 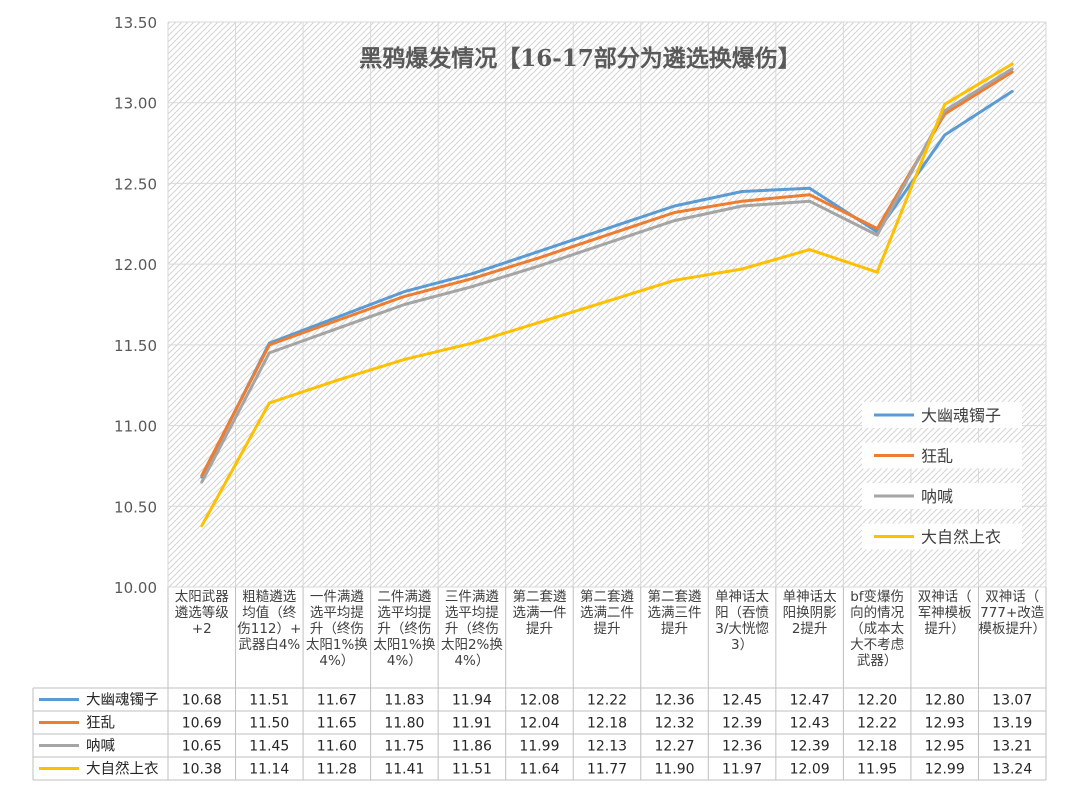 What do you see at coordinates (877, 701) in the screenshot?
I see `table-cell: 12.20` at bounding box center [877, 701].